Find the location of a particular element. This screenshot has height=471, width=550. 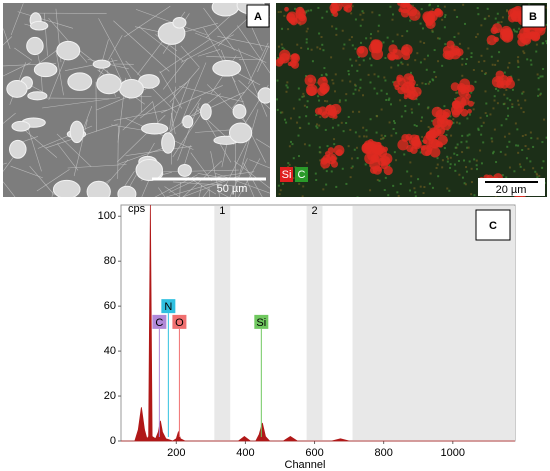

scale-bar-label: 50 µm is located at coordinates (232, 189).